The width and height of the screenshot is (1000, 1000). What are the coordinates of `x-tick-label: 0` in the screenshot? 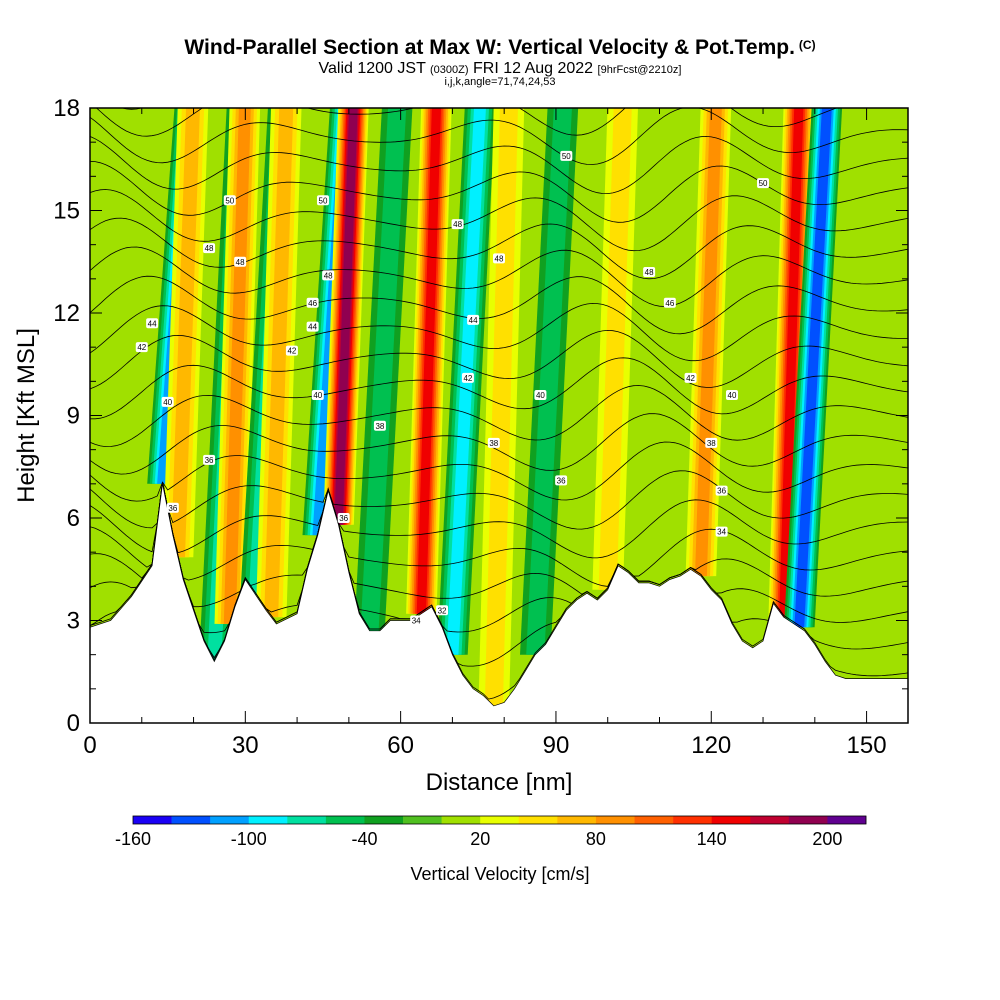 It's located at (89, 745).